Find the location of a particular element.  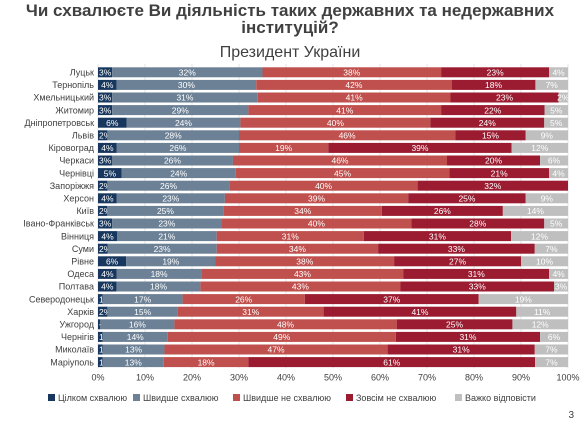

x-axis-ticks: 0% 10% 20% 30% 40% 50% 60% 70% 80% 90% 100% is located at coordinates (335, 377).